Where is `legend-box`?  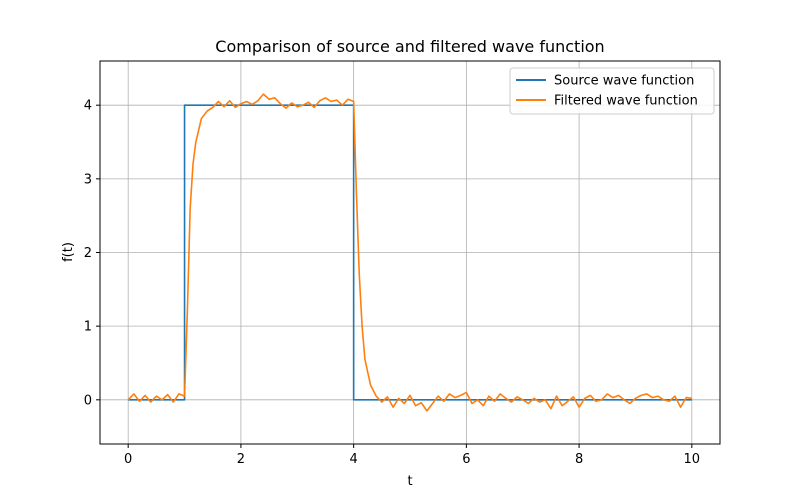 legend-box is located at coordinates (612, 91).